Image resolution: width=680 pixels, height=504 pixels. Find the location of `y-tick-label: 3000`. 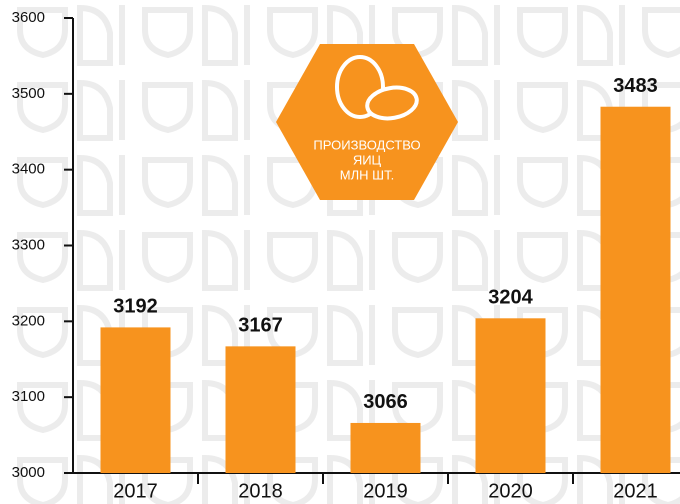

y-tick-label: 3000 is located at coordinates (28, 472).